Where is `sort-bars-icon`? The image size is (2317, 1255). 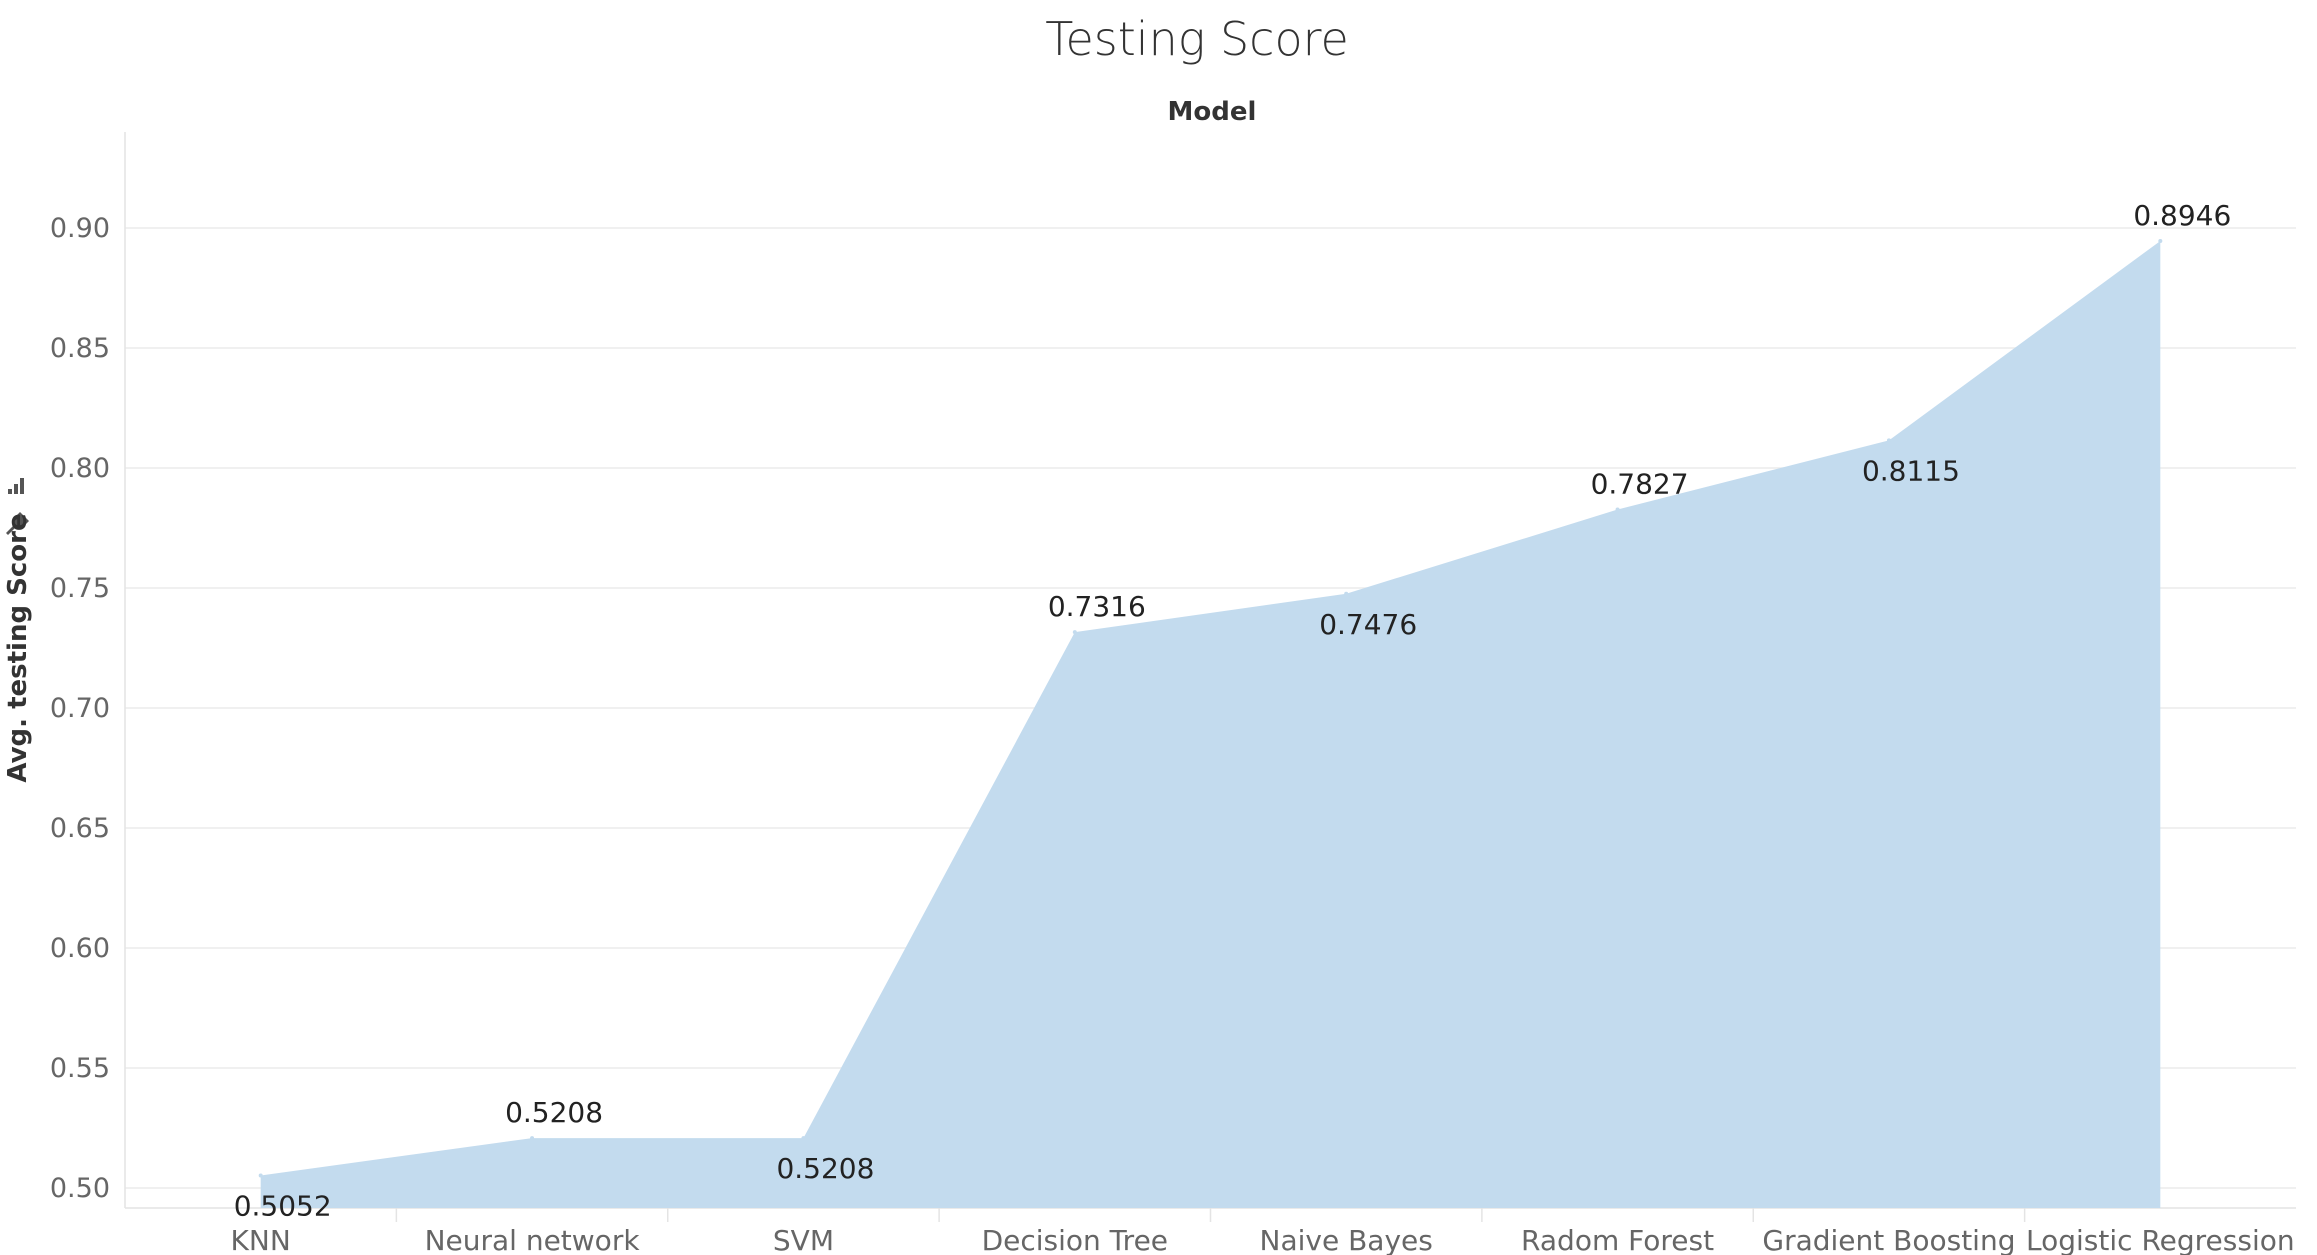 sort-bars-icon is located at coordinates (16, 486).